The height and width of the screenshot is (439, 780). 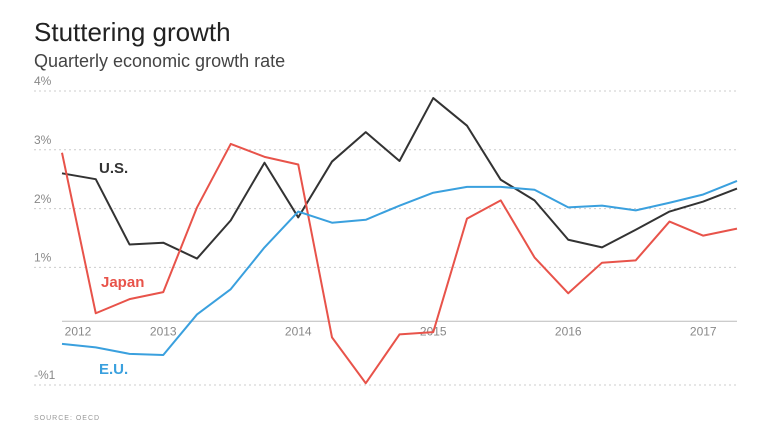 I want to click on x-tick-label: 2017, so click(x=703, y=331).